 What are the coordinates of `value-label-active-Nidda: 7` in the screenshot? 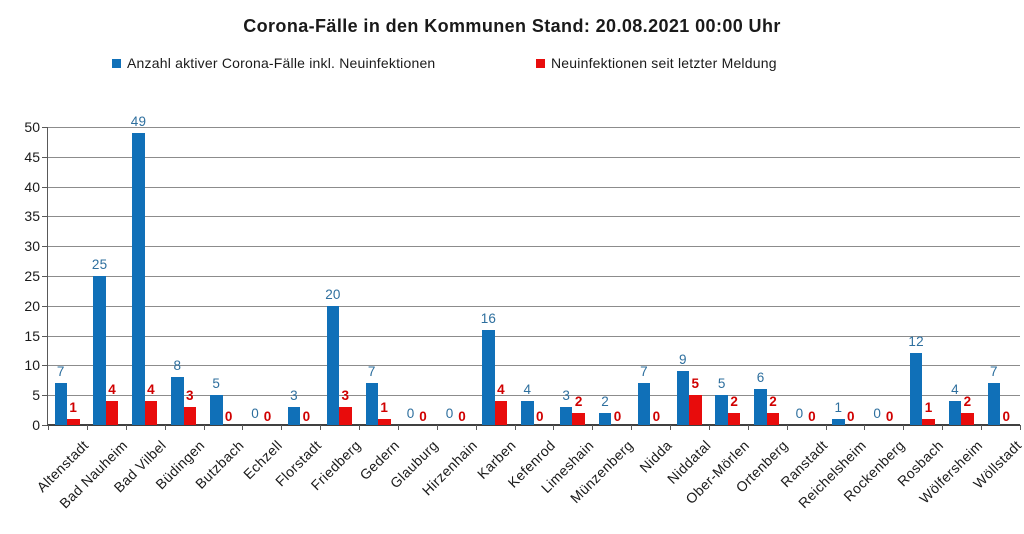 It's located at (644, 372).